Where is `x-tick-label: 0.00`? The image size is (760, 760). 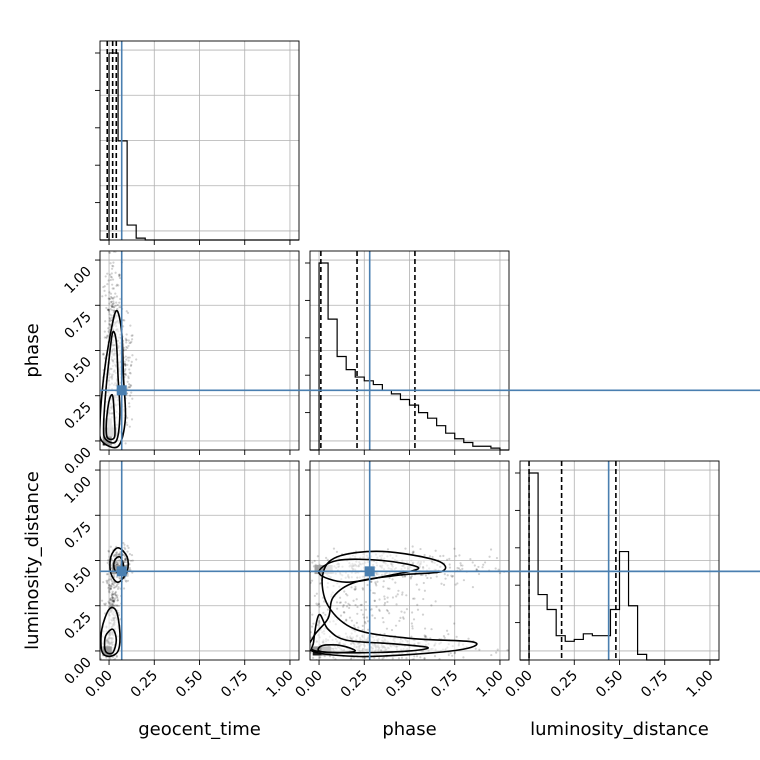
x-tick-label: 0.00 is located at coordinates (519, 684).